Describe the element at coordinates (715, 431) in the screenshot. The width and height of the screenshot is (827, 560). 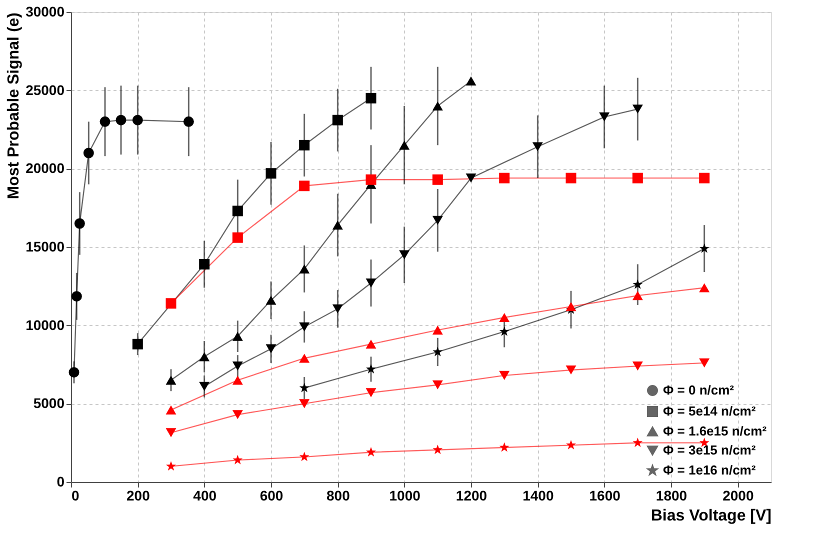
I see `legend-label: Φ = 1.6e15 n/cm²` at that location.